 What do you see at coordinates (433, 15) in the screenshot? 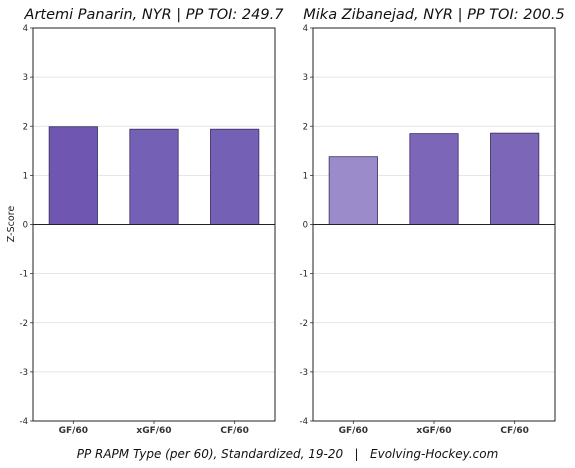
I see `chart-title: Mika Zibanejad, NYR | PP TOI: 200.5` at bounding box center [433, 15].